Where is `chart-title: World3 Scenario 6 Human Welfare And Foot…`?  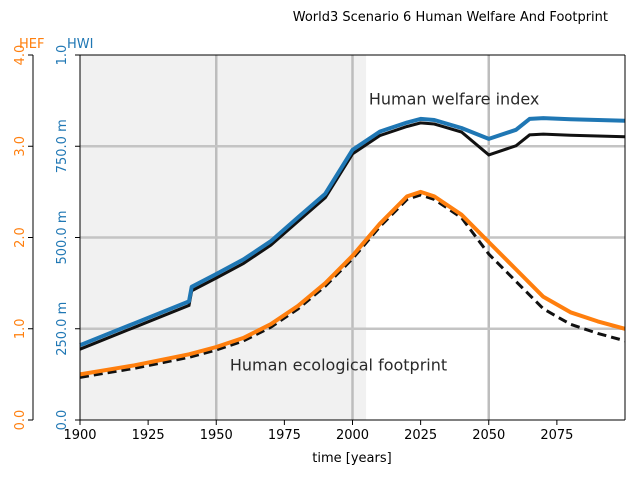
chart-title: World3 Scenario 6 Human Welfare And Foot… is located at coordinates (450, 17).